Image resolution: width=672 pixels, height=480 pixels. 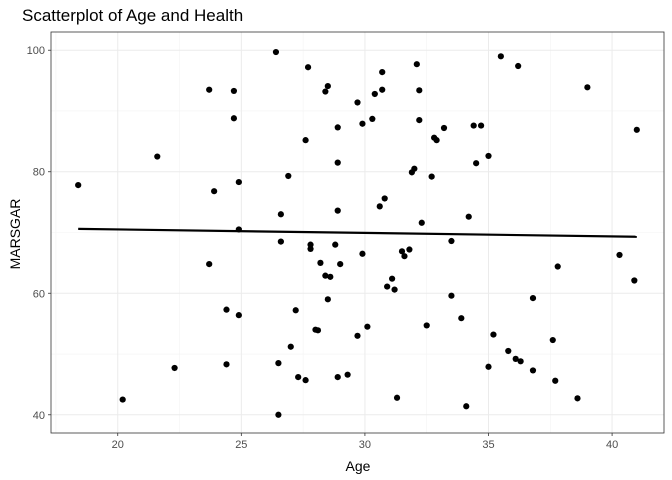 I want to click on regression-line-group, so click(x=357, y=232).